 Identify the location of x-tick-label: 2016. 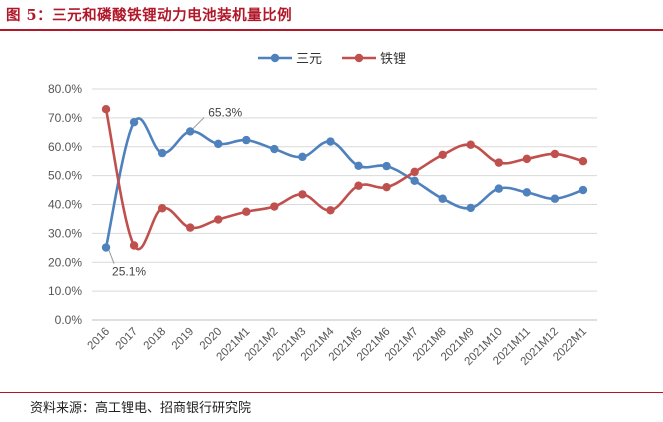
(99, 339).